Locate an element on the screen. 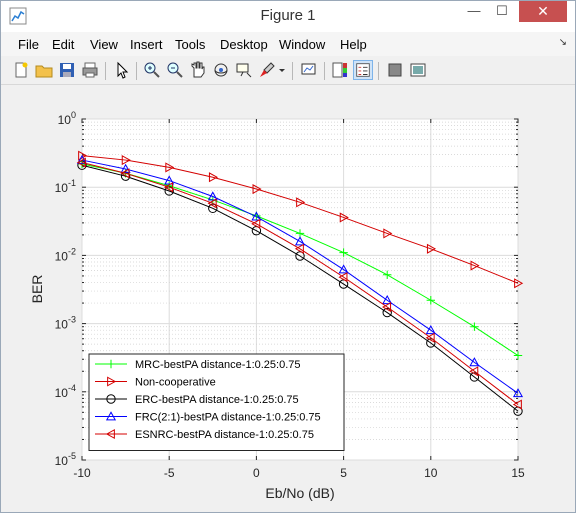  x-tick-label: 5 is located at coordinates (343, 473).